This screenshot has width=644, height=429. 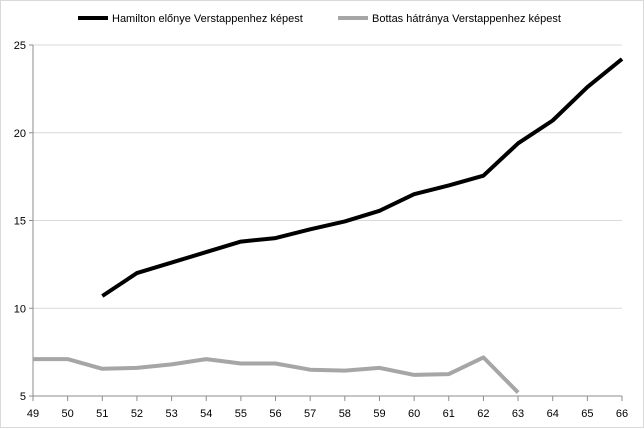 I want to click on x-tick-label: 63, so click(x=518, y=414).